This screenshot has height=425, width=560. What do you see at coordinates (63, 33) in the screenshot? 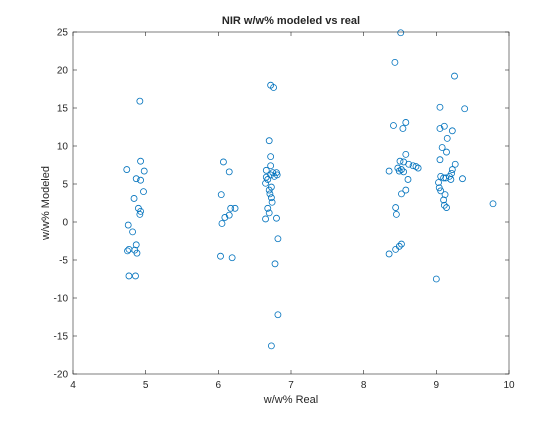
I see `y-tick-label: 25` at bounding box center [63, 33].